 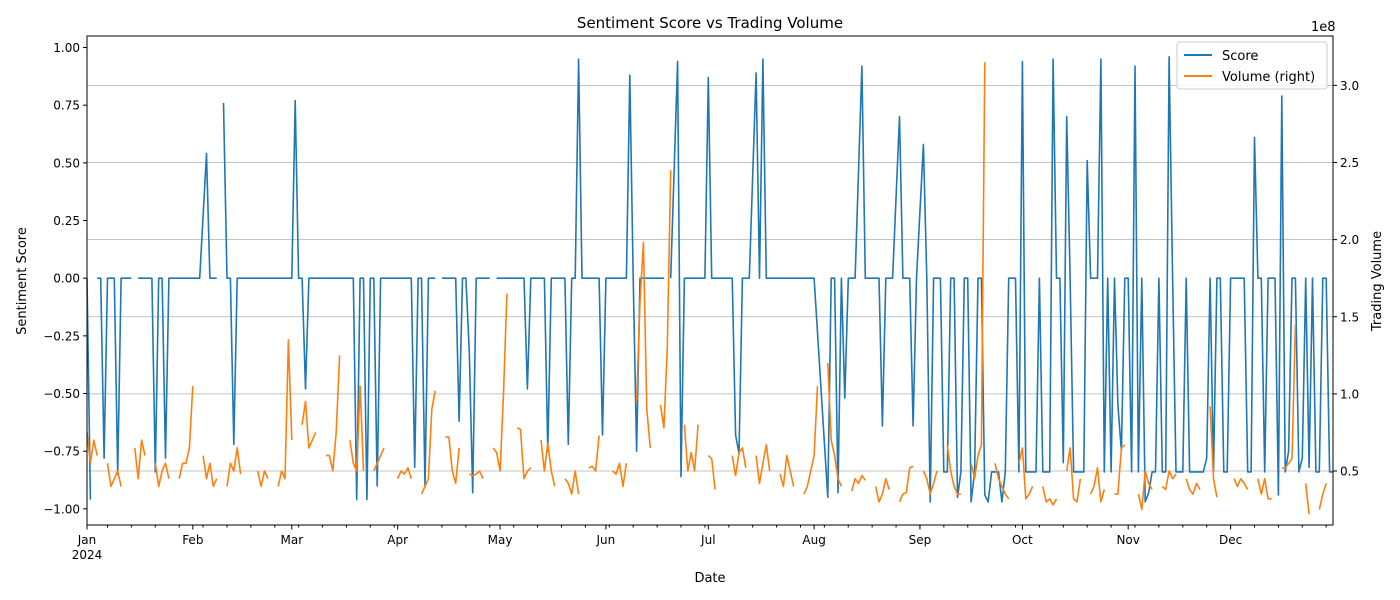 What do you see at coordinates (710, 23) in the screenshot?
I see `chart-title: Sentiment Score vs Trading Volume` at bounding box center [710, 23].